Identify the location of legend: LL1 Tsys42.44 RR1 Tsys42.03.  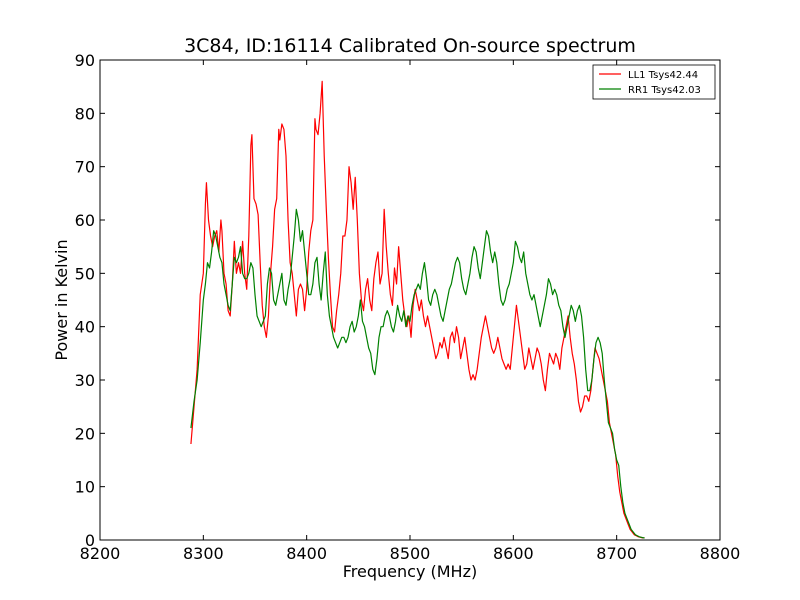
(654, 82).